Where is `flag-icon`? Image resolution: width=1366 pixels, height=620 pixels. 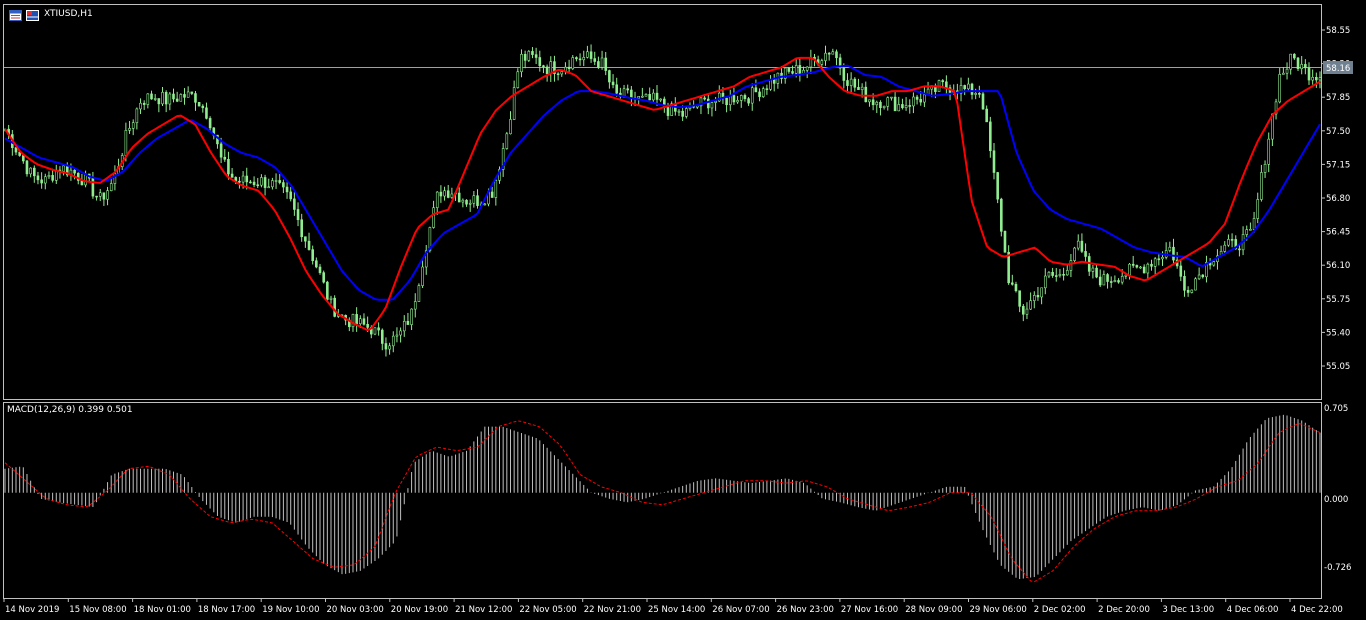 flag-icon is located at coordinates (32, 15).